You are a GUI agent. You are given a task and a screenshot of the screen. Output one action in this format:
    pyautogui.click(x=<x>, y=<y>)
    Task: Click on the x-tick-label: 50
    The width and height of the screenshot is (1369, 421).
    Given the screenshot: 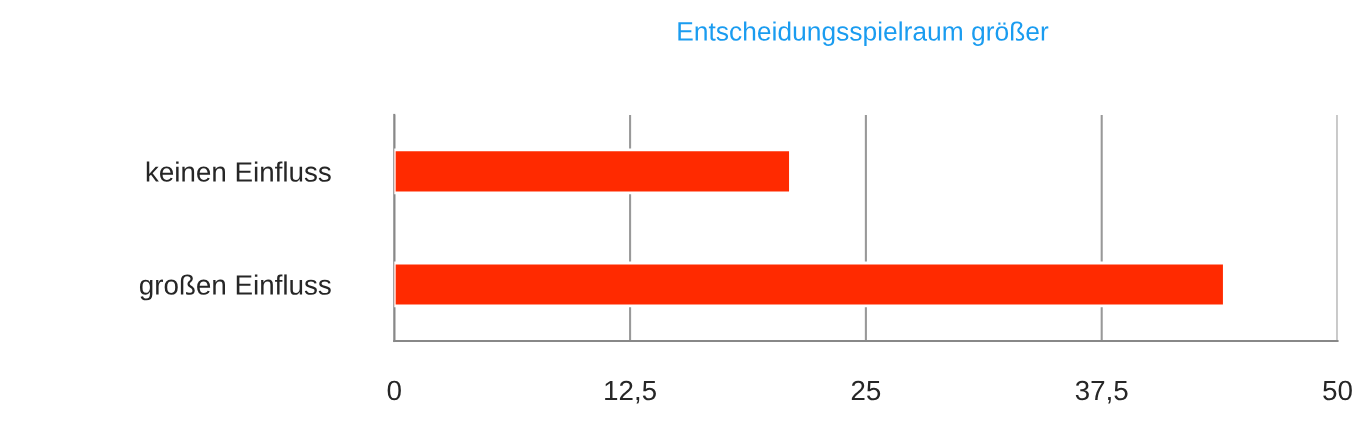 What is the action you would take?
    pyautogui.click(x=1337, y=390)
    